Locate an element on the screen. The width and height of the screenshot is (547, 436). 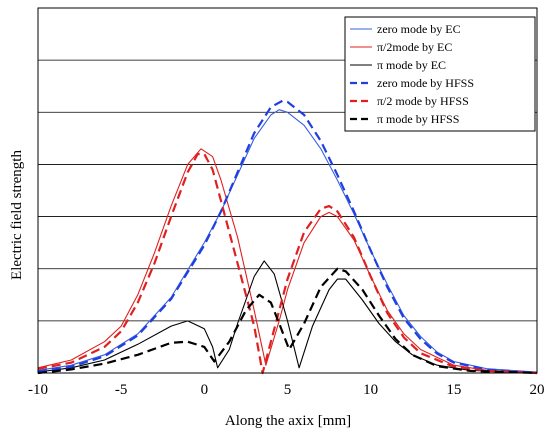
x-tick-label: -5 is located at coordinates (121, 390).